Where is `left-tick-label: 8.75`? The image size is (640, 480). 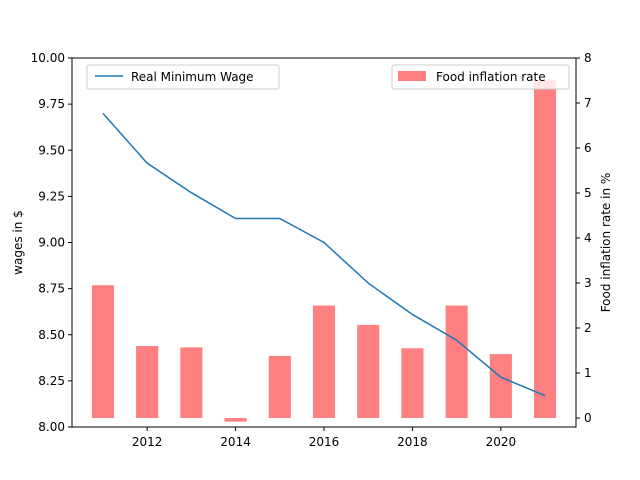 left-tick-label: 8.75 is located at coordinates (51, 289).